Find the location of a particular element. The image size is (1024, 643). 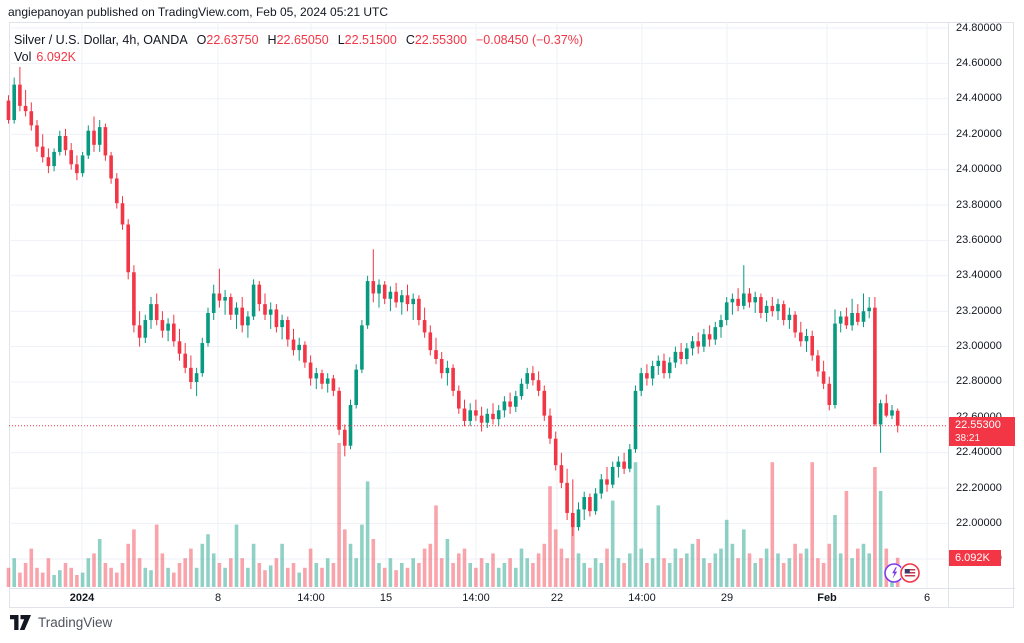

price-tick-label: 24.40000 is located at coordinates (979, 98).